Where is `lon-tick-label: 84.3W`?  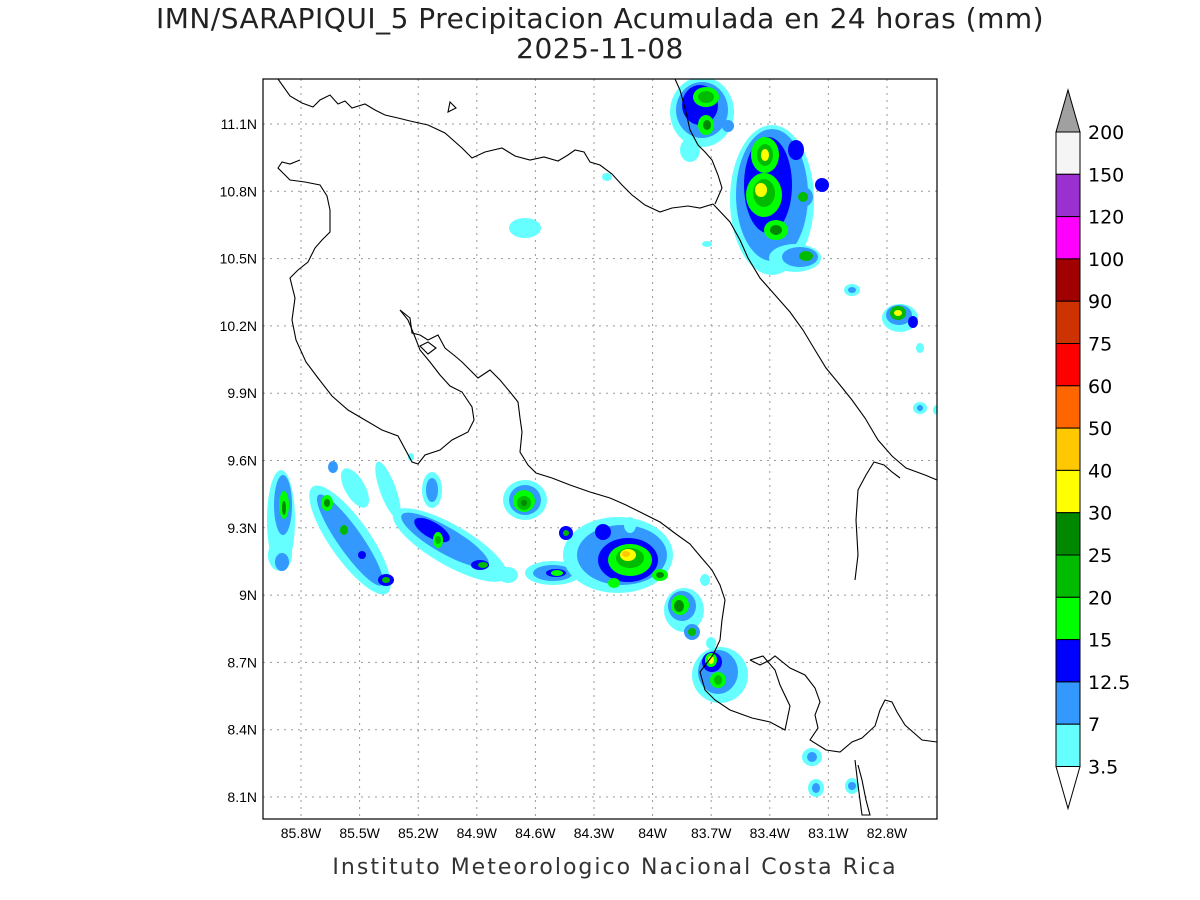
lon-tick-label: 84.3W is located at coordinates (594, 833).